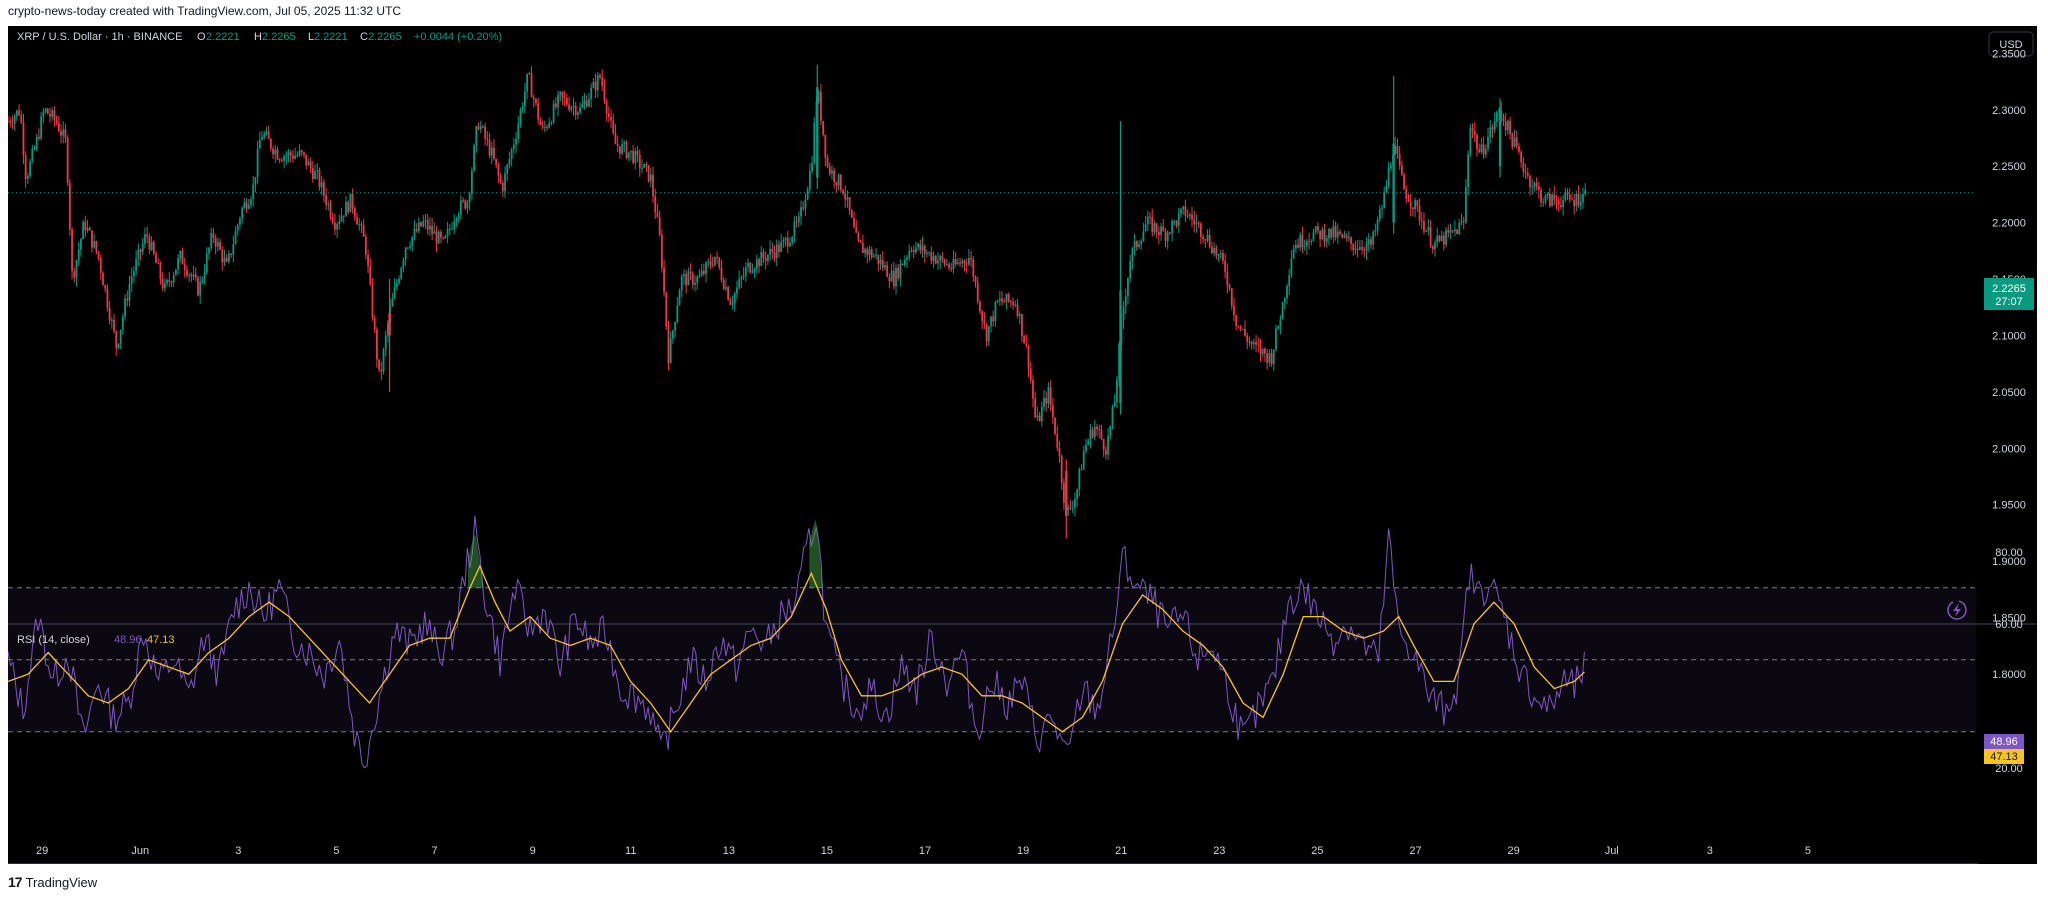  I want to click on lightning-icon, so click(1957, 610).